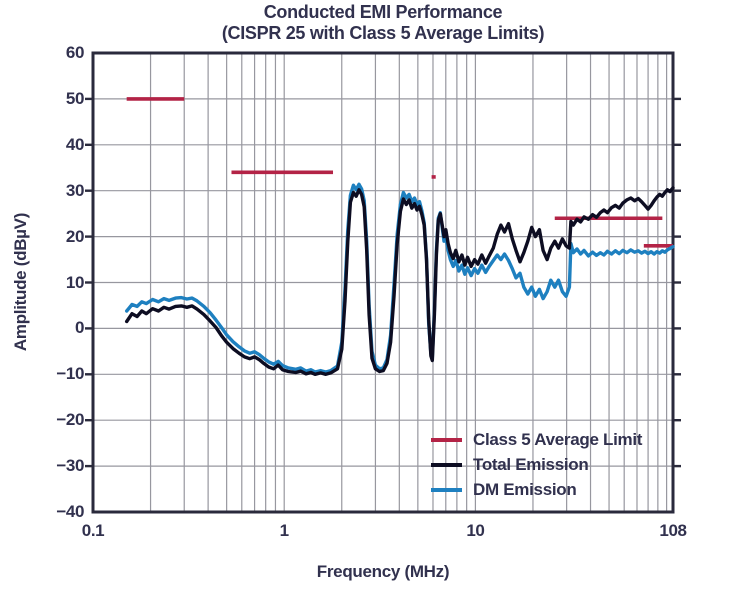 Image resolution: width=734 pixels, height=597 pixels. What do you see at coordinates (75, 144) in the screenshot?
I see `y-tick-label: 40` at bounding box center [75, 144].